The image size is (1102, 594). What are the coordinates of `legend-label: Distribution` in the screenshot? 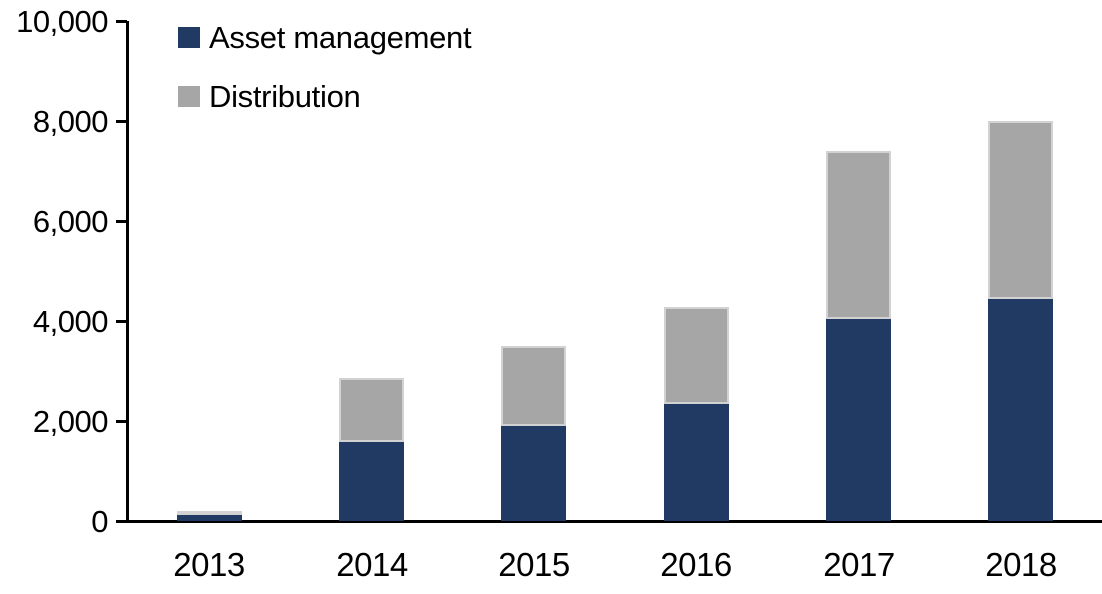 It's located at (285, 96).